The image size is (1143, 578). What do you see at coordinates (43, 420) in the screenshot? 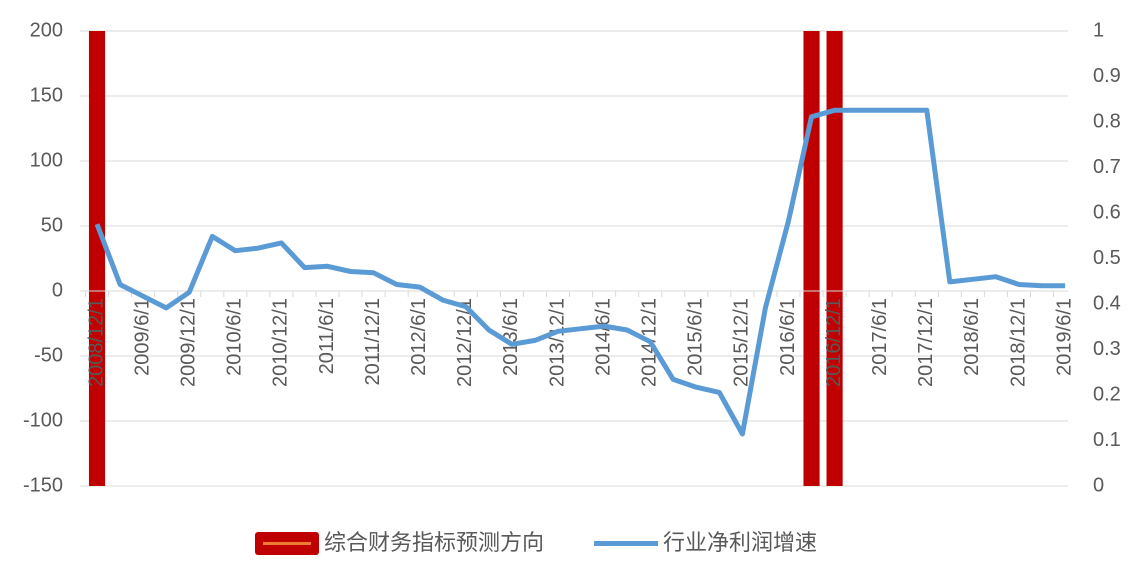
I see `y-tick-label: -100` at bounding box center [43, 420].